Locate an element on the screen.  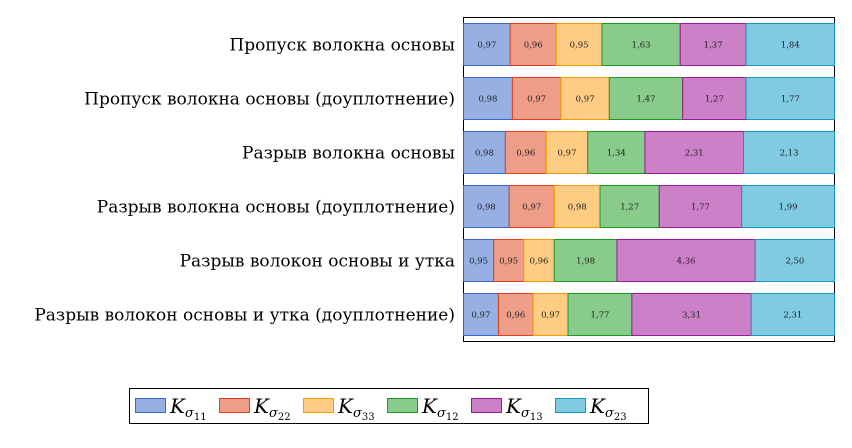
legend-entry: Kσ12 is located at coordinates (440, 408).